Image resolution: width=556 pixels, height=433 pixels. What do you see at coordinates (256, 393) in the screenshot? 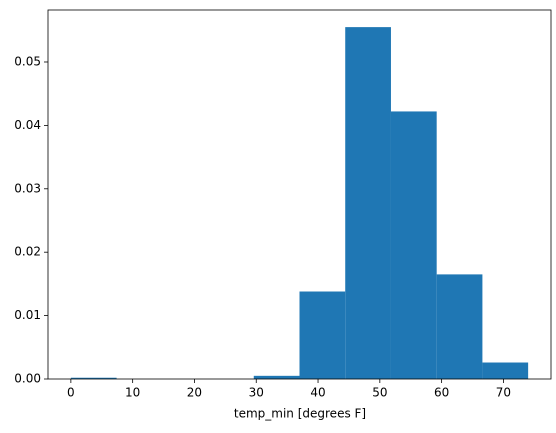
I see `x-tick-label: 30` at bounding box center [256, 393].